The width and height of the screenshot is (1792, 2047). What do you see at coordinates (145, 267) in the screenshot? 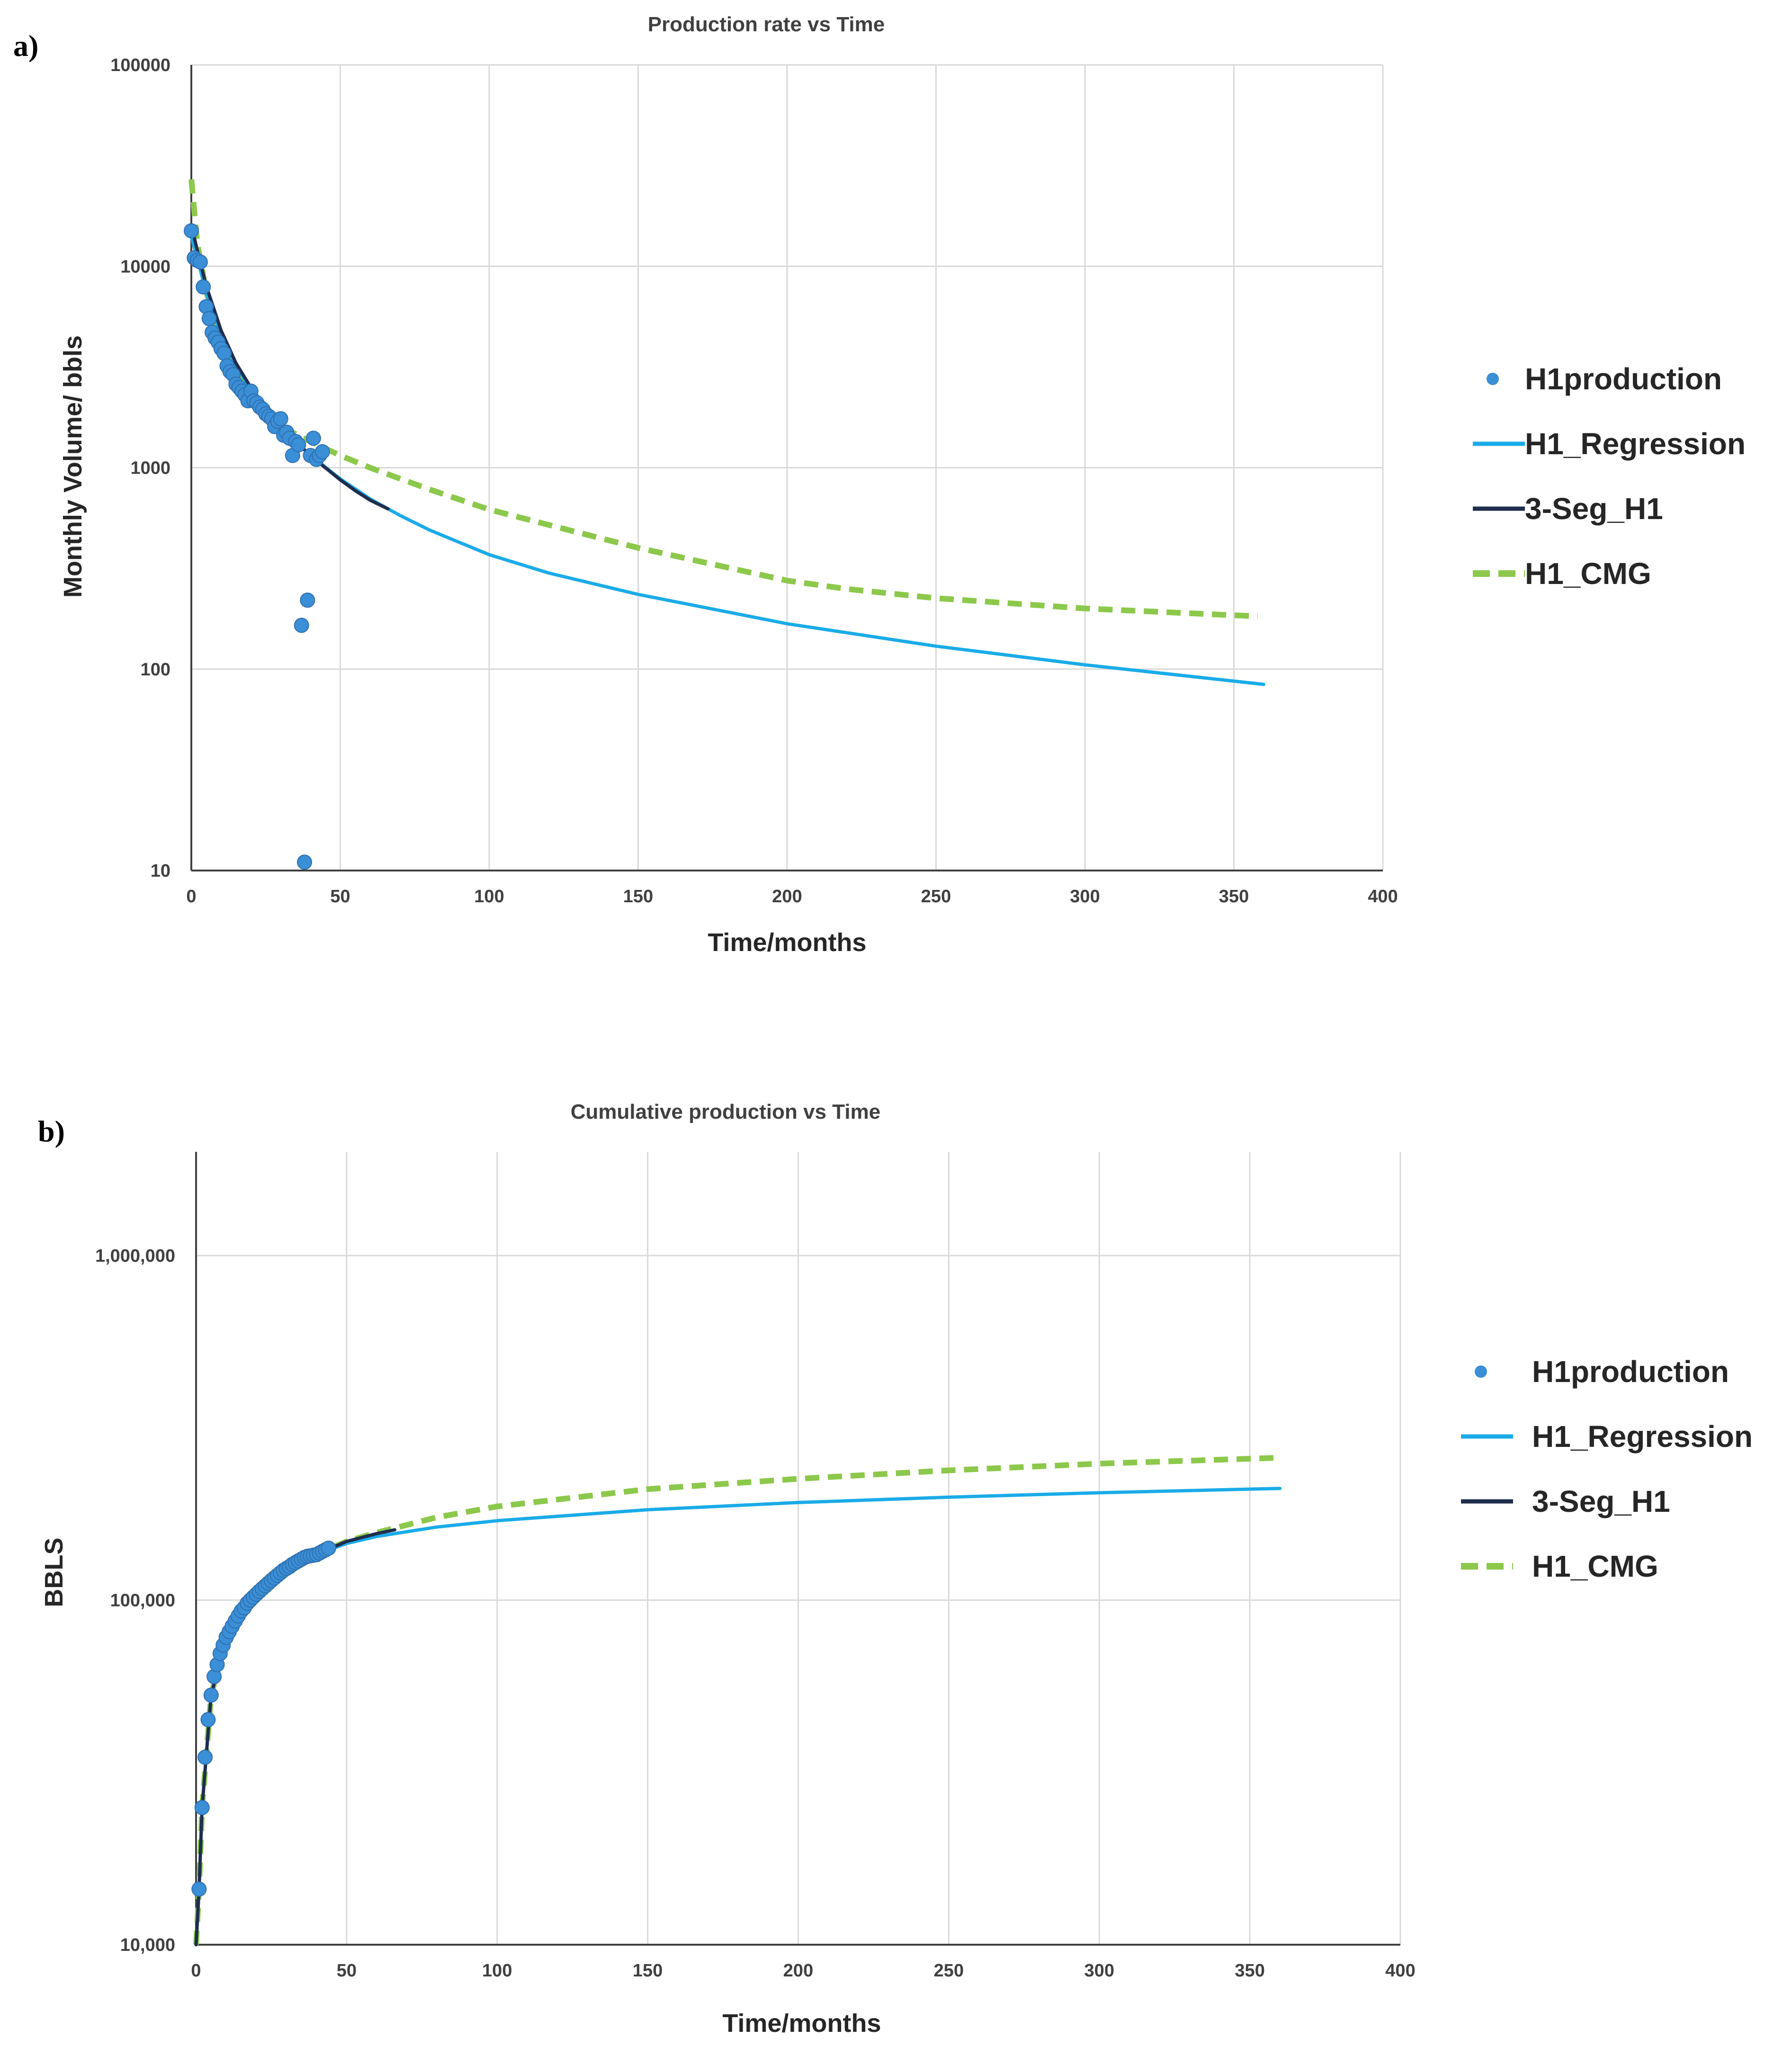
I see `y-tick-label: 10000` at bounding box center [145, 267].